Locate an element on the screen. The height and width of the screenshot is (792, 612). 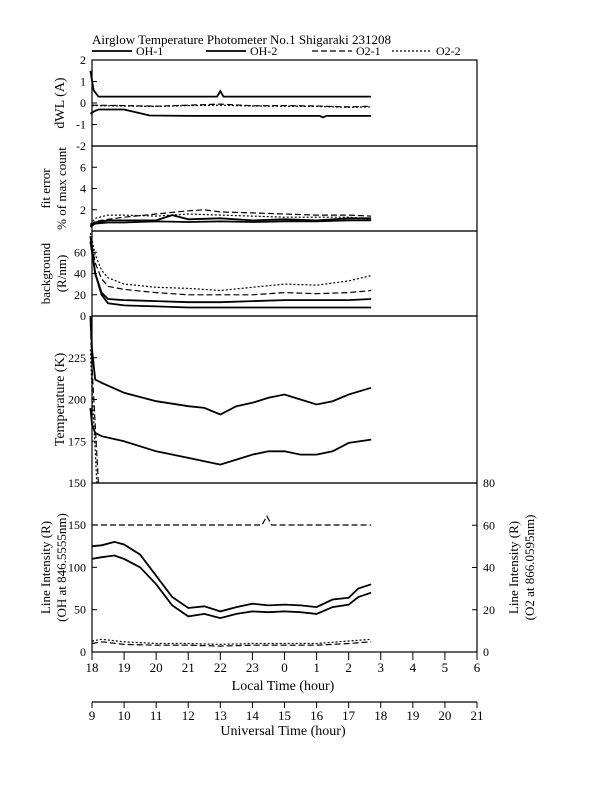
x-ut-tick-label: 21 is located at coordinates (477, 715).